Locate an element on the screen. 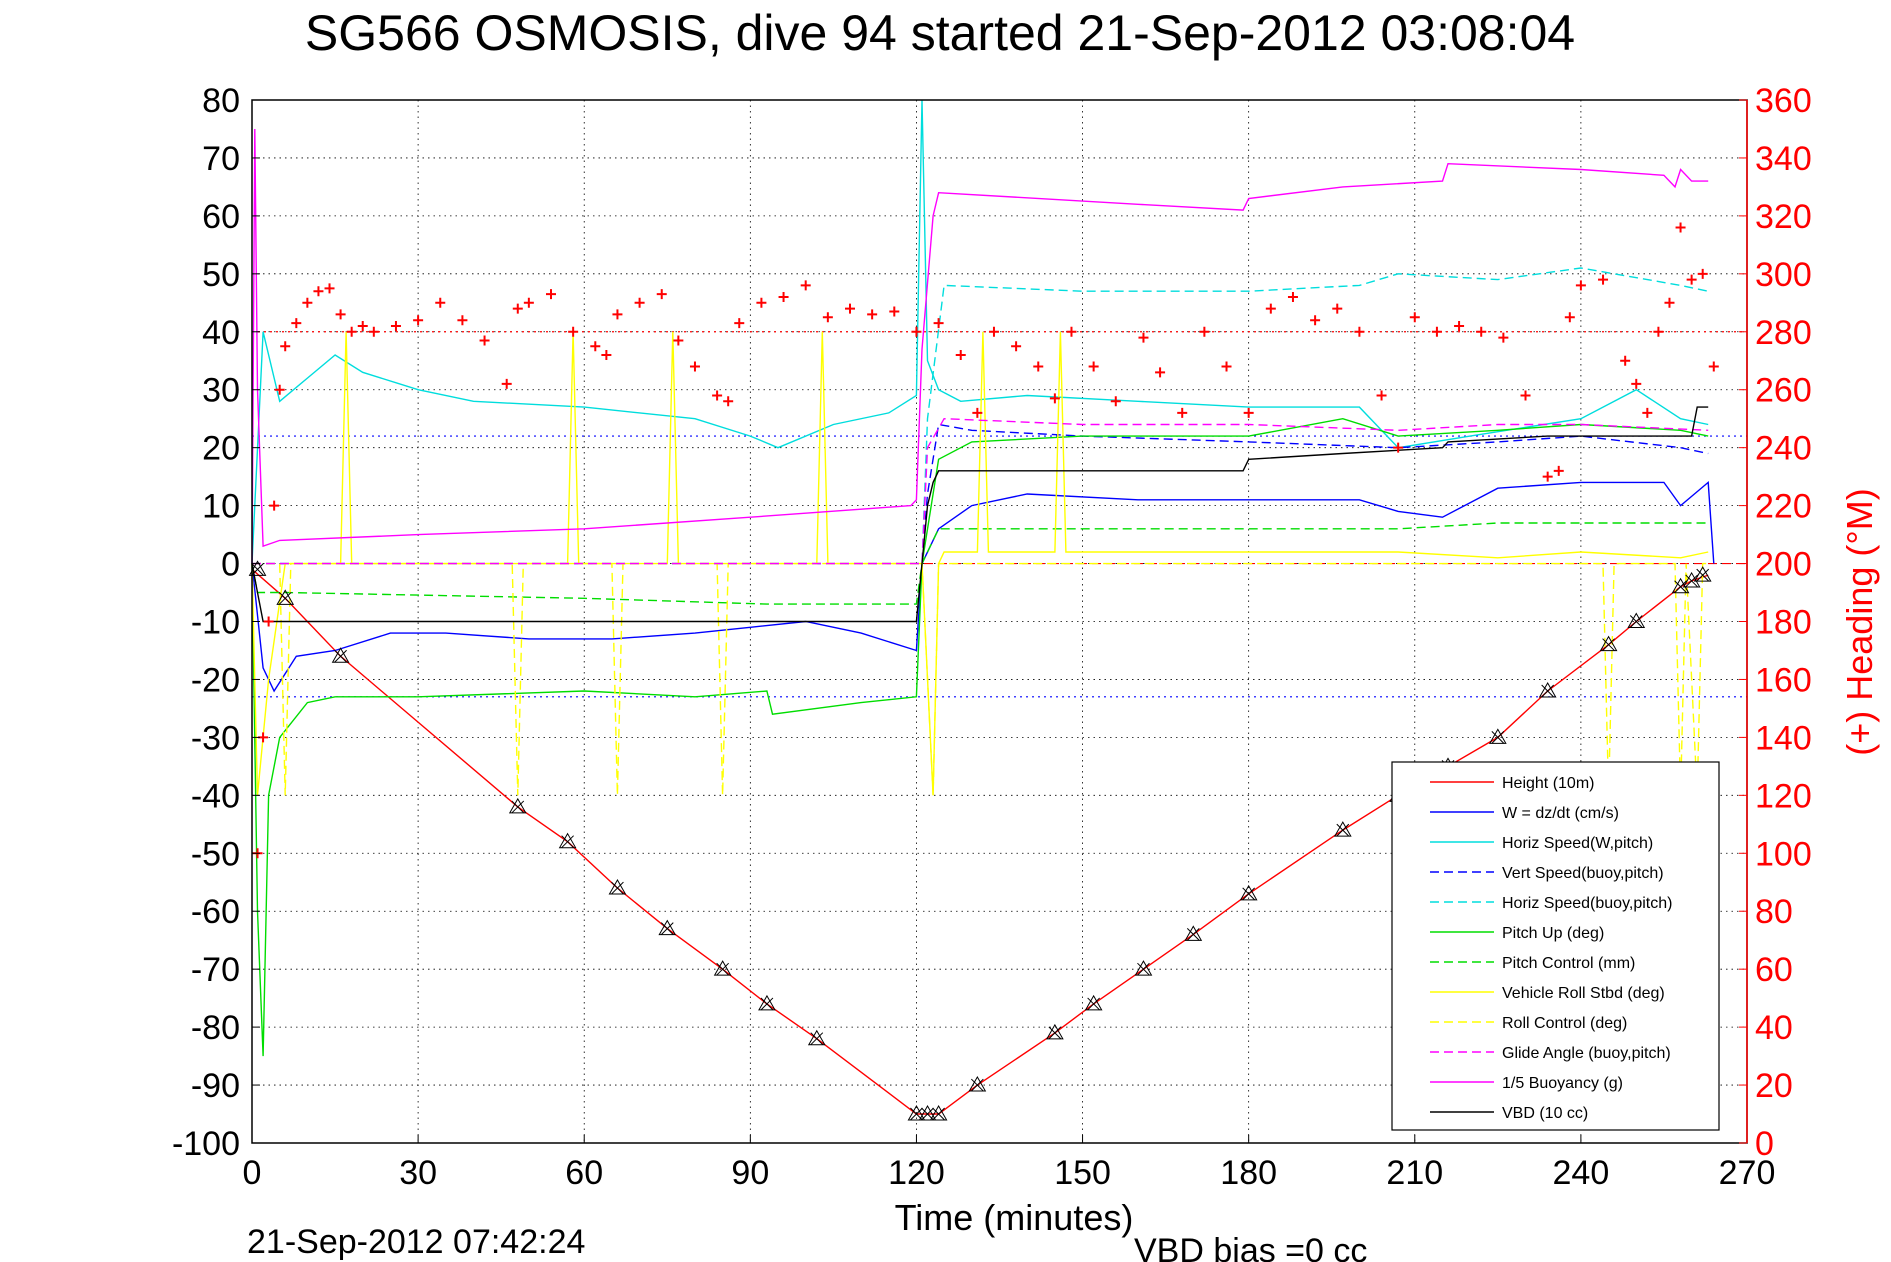 The height and width of the screenshot is (1262, 1891). legend-label: Pitch Up (deg) is located at coordinates (1553, 933).